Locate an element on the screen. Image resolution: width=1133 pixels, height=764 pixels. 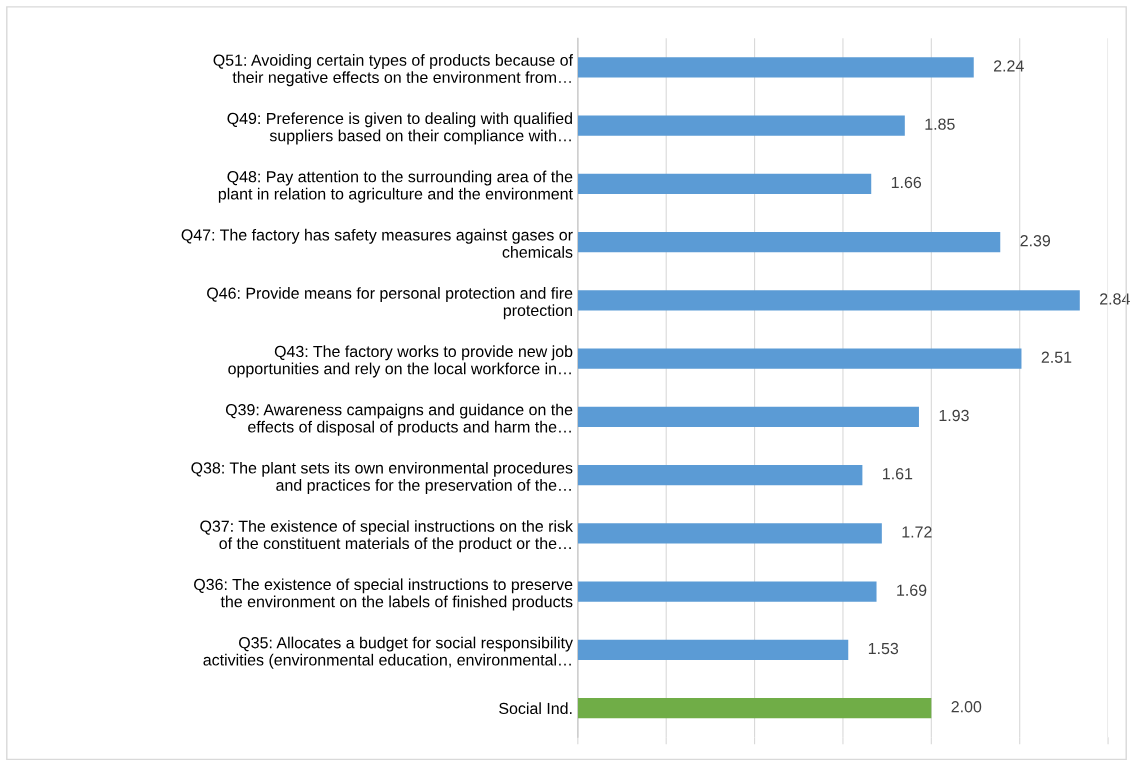
data-label: 1.66 is located at coordinates (906, 182).